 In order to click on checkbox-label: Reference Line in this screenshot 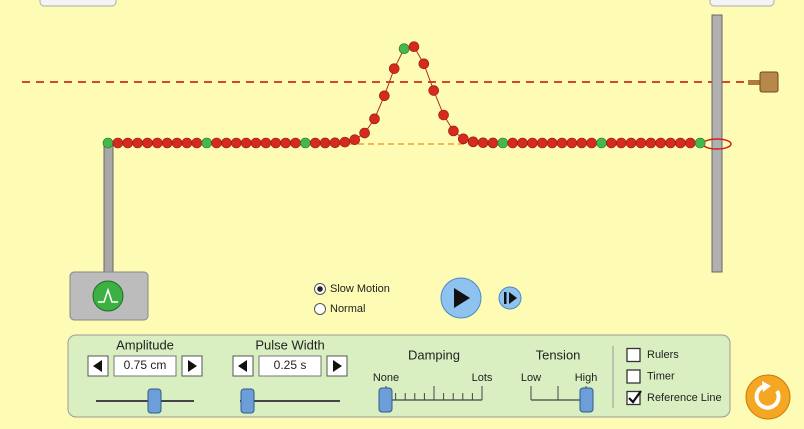, I will do `click(684, 398)`.